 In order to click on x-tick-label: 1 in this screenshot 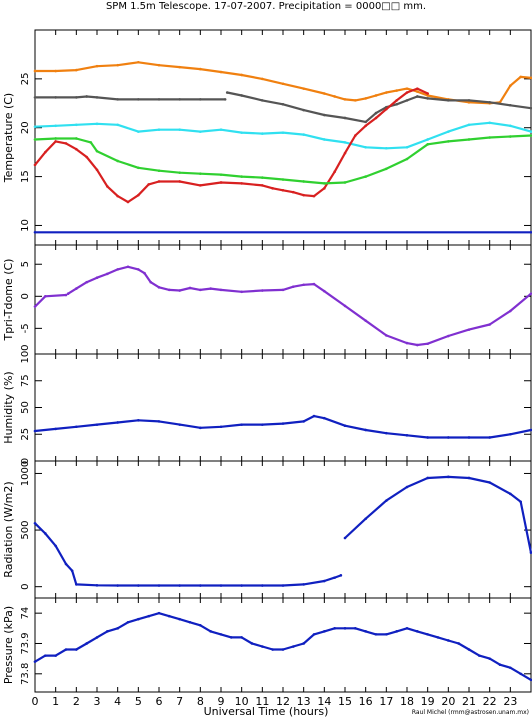, I will do `click(55, 701)`.